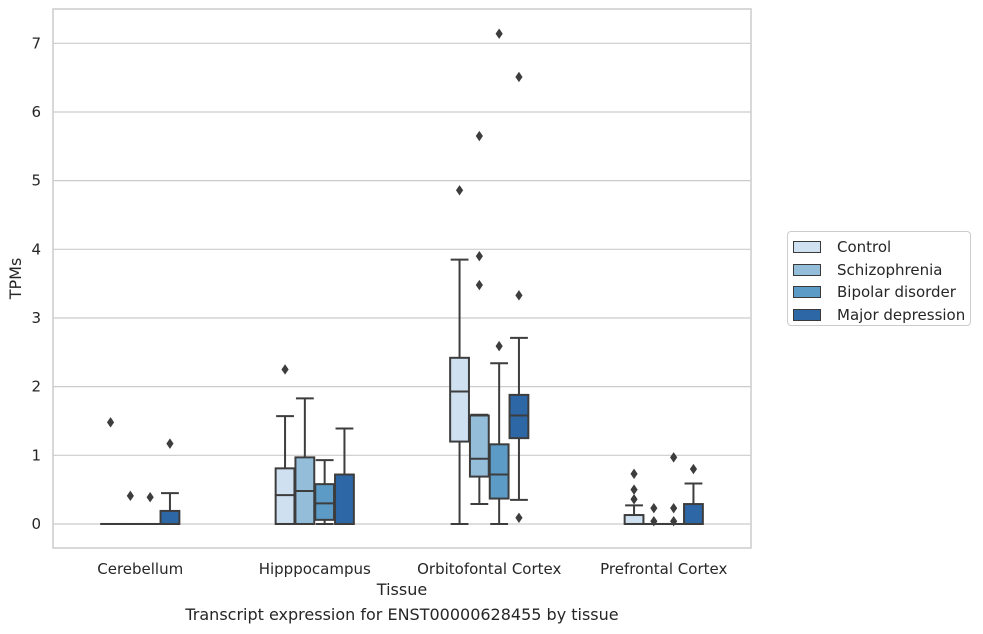  I want to click on legend-item-bipolar-disorder: Bipolar disorder, so click(881, 292).